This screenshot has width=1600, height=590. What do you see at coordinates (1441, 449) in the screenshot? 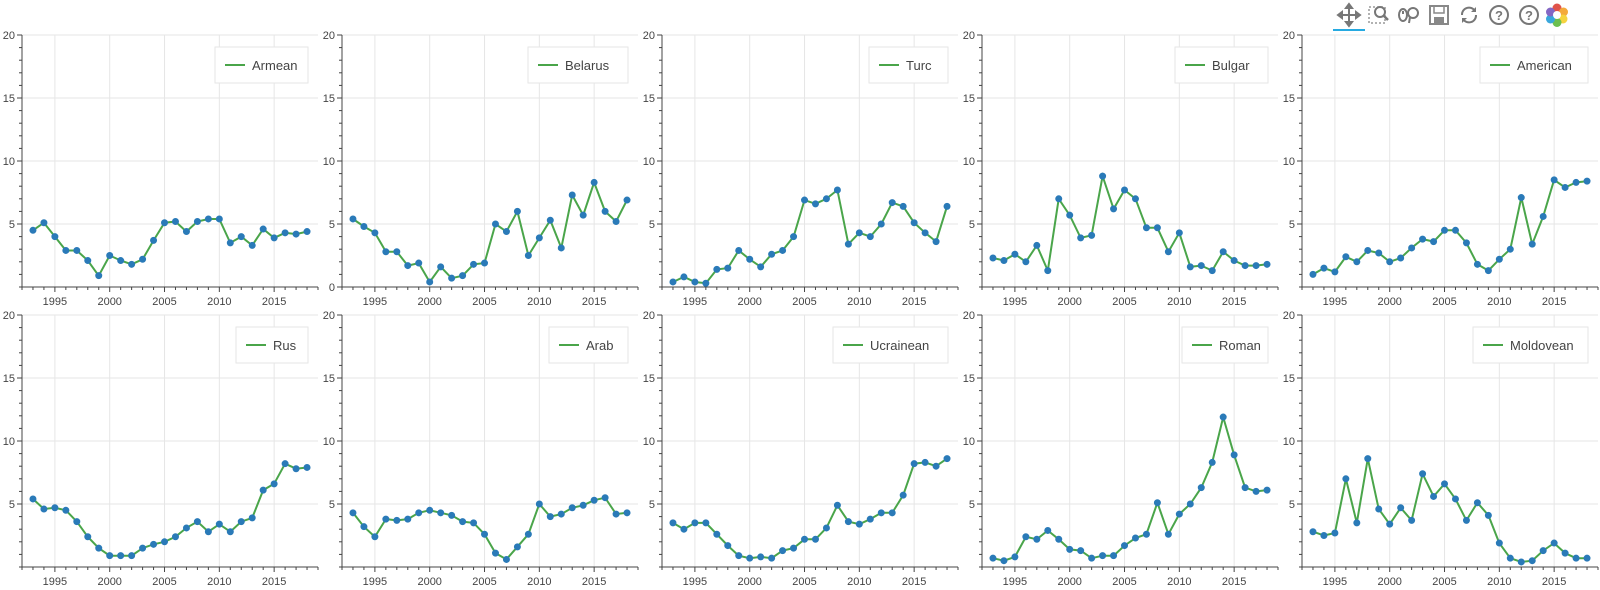
I see `plot-moldovean: 5 10 15 20 1995 2000 2005 2010 2015 Moldovean` at bounding box center [1441, 449].